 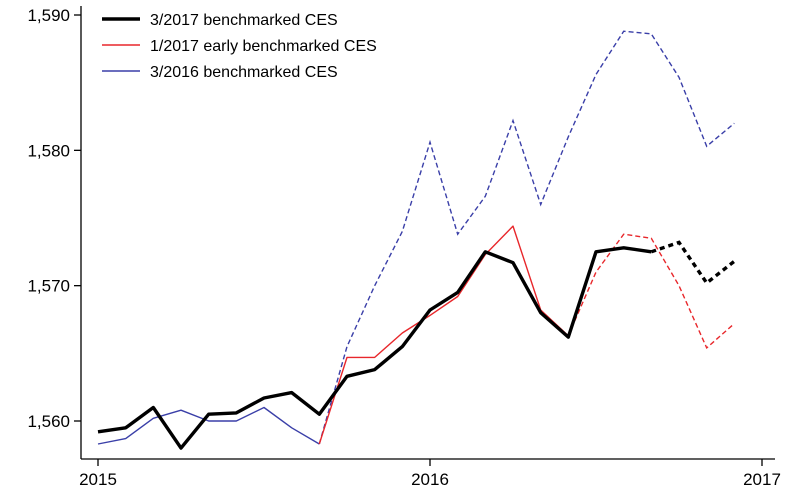 I want to click on x-ticks: 2015 2016 2017, so click(x=430, y=474).